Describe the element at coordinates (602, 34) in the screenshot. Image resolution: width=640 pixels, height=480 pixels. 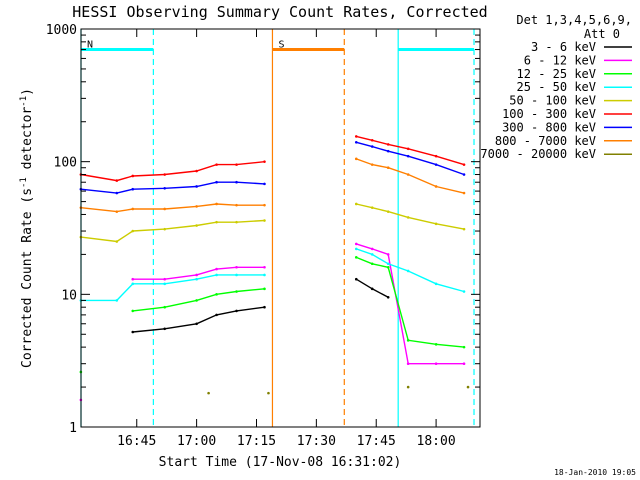
I see `legend-title-line-2: Att 0` at that location.